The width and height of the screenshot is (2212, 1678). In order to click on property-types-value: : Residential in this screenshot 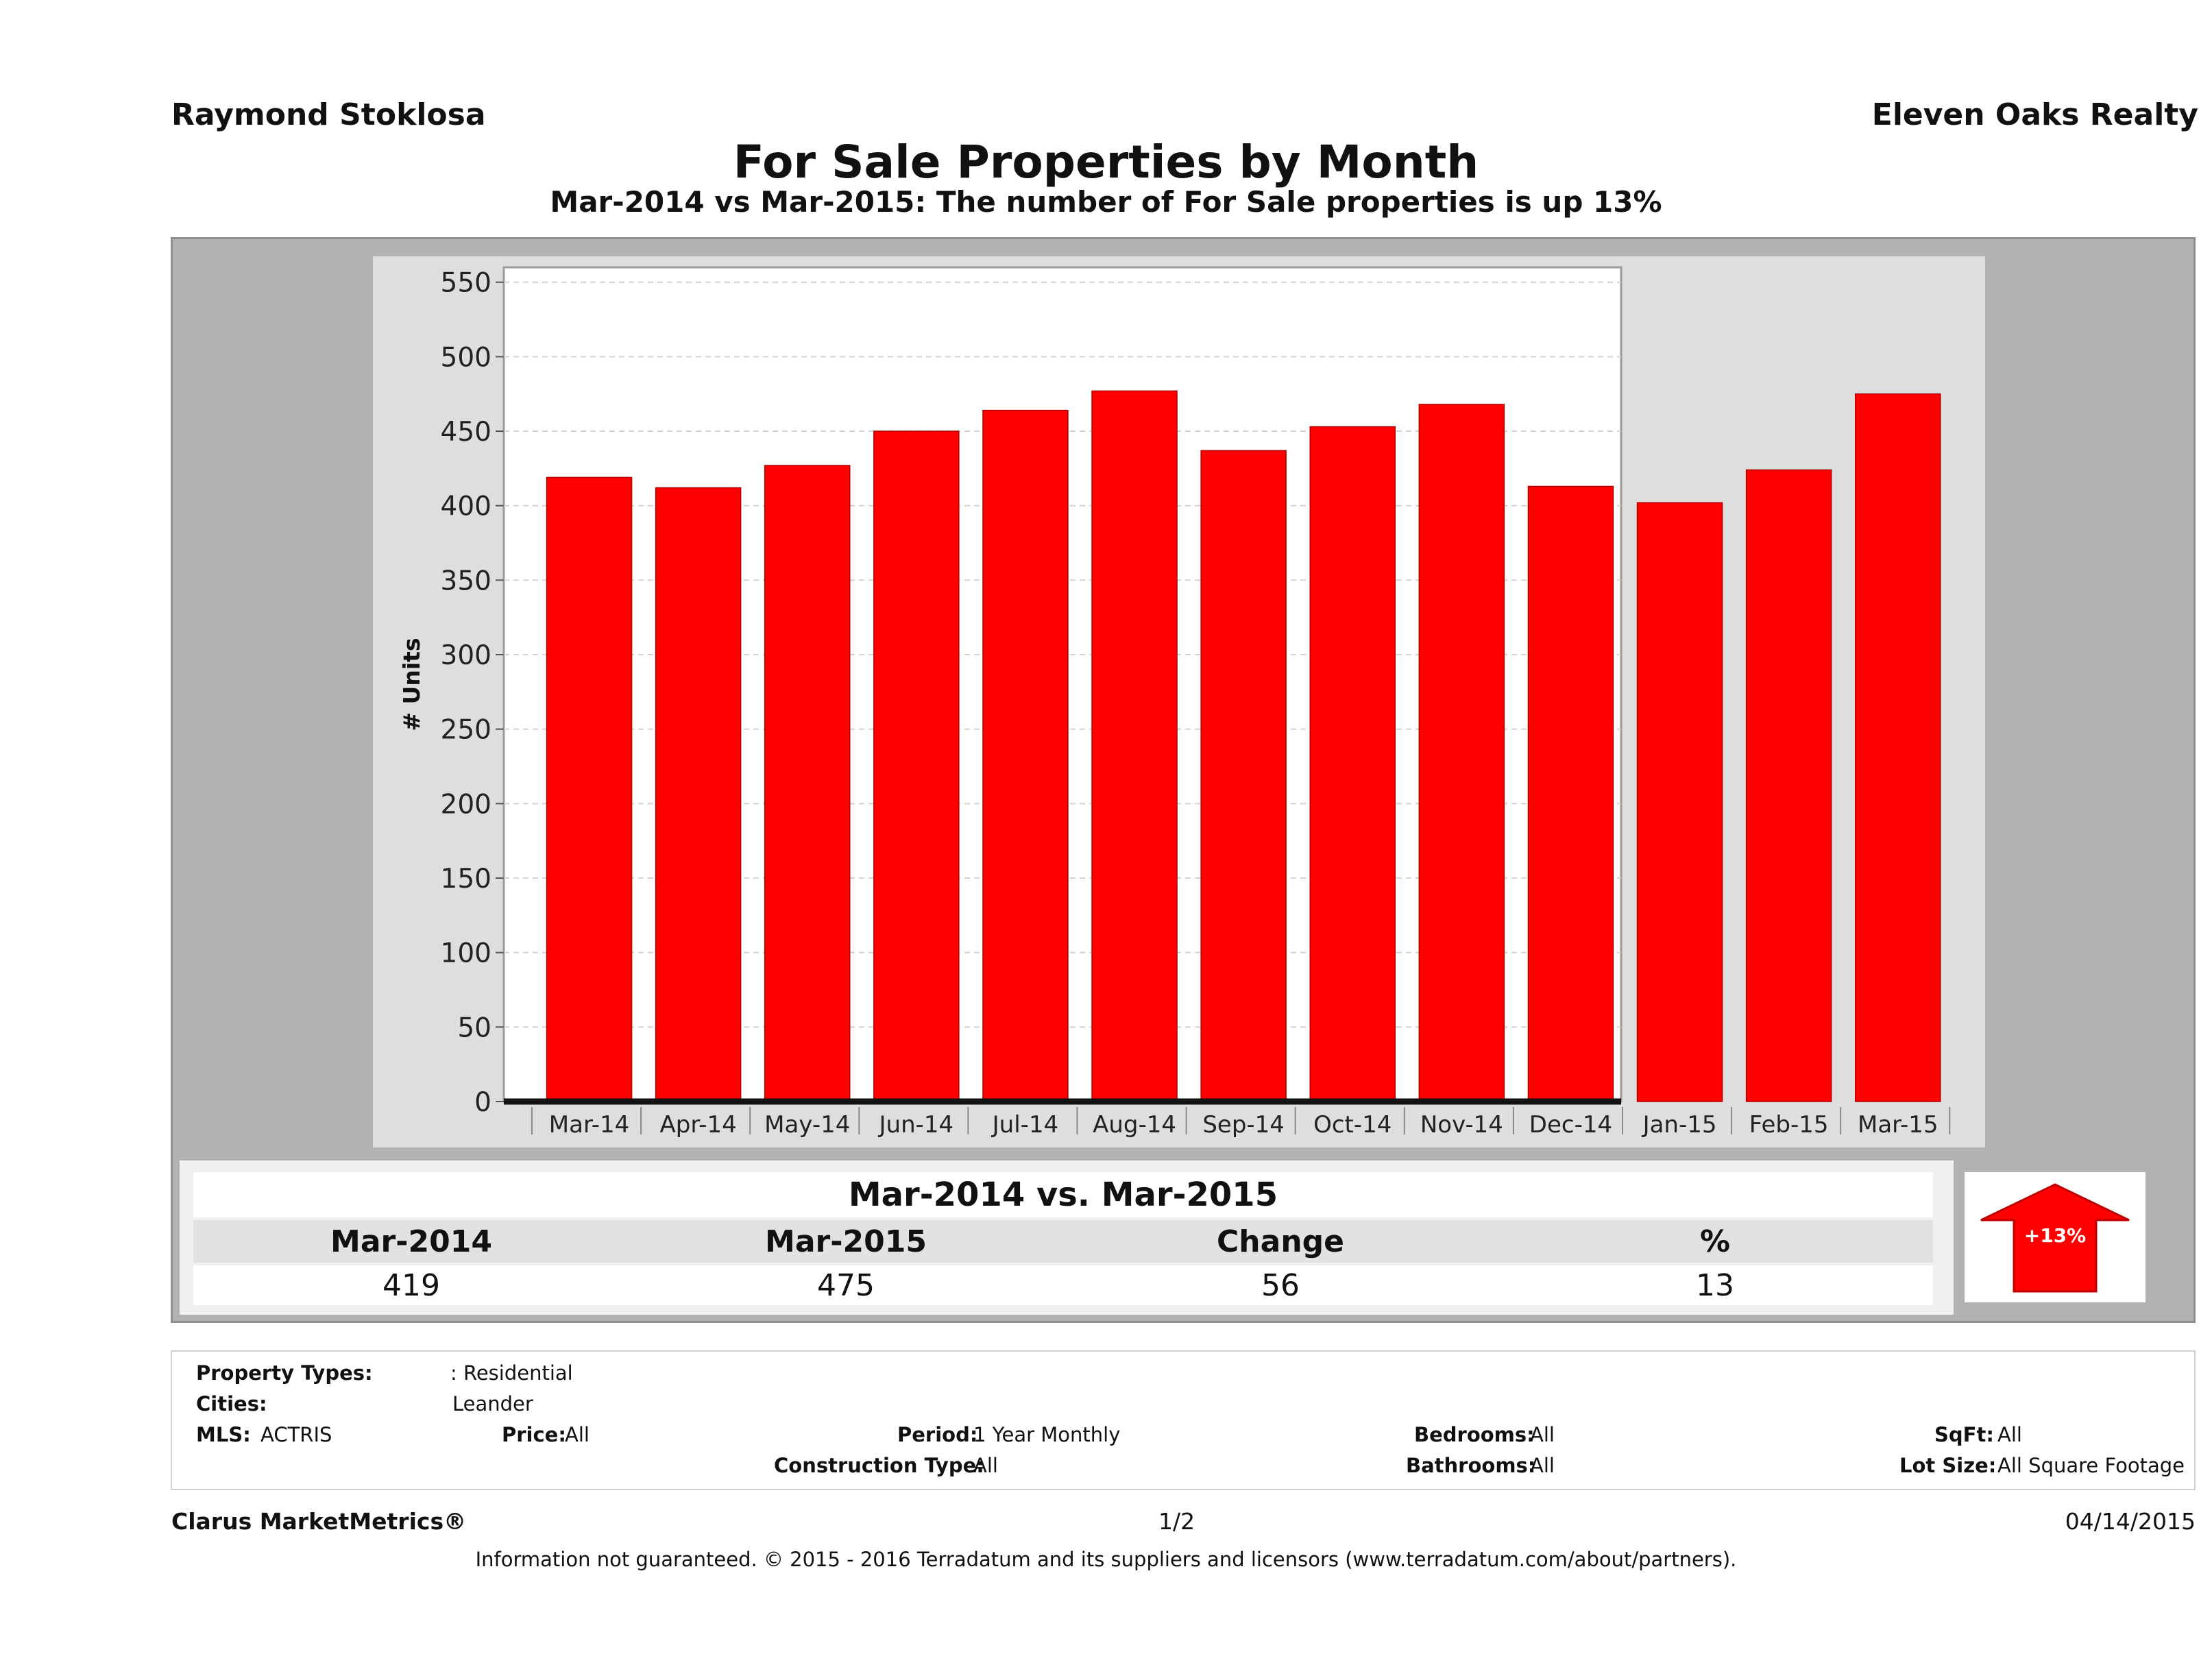, I will do `click(511, 1373)`.